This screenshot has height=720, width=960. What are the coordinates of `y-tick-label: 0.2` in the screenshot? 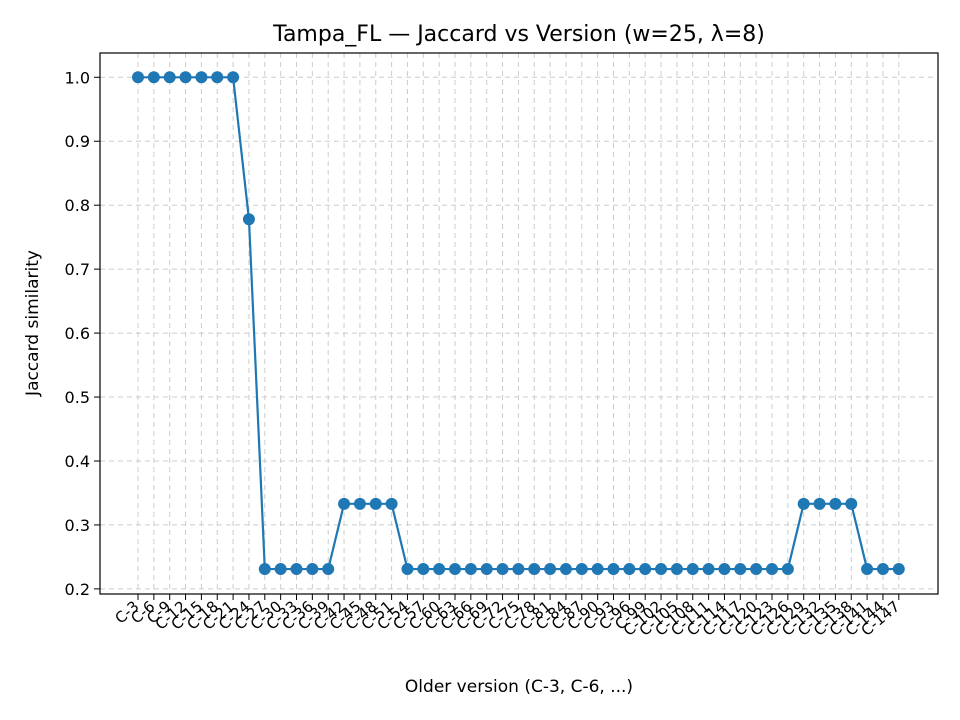 It's located at (77, 589).